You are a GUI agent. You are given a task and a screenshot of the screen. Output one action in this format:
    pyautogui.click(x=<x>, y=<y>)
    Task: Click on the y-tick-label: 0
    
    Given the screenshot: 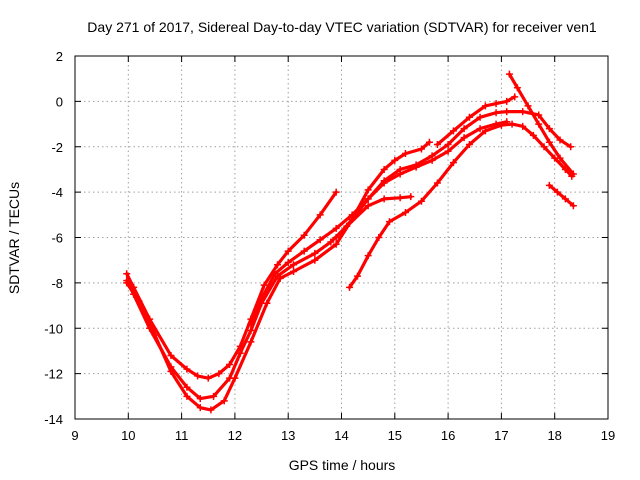 What is the action you would take?
    pyautogui.click(x=59, y=101)
    